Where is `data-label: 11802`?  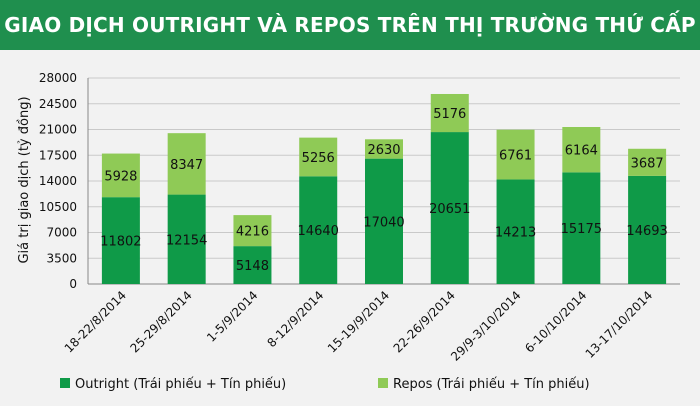
data-label: 11802 is located at coordinates (120, 242).